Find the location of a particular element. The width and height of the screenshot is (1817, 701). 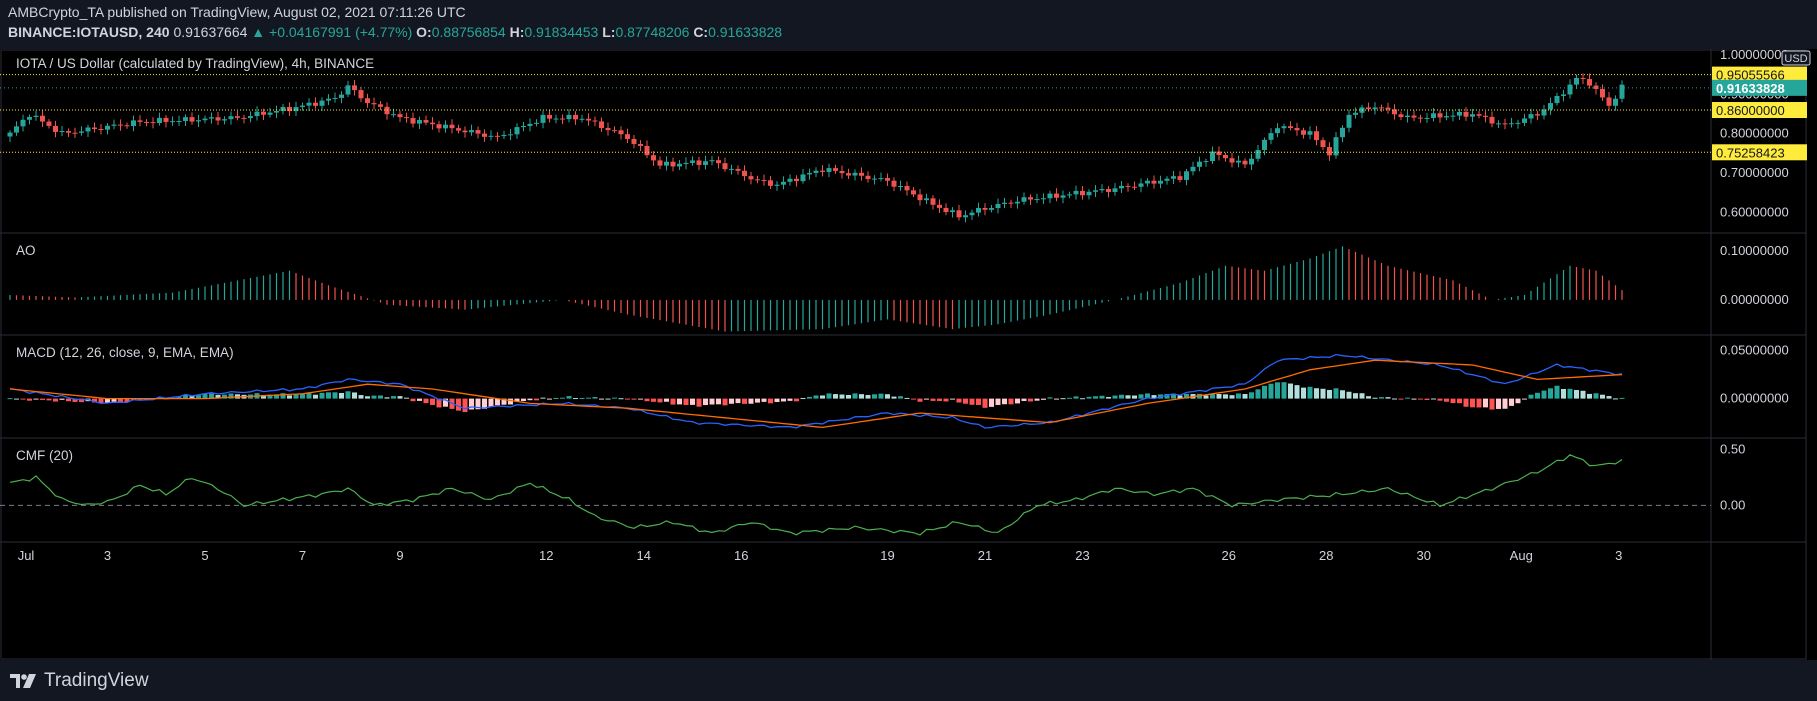

level-price-label: 0.86000000 is located at coordinates (1750, 110).